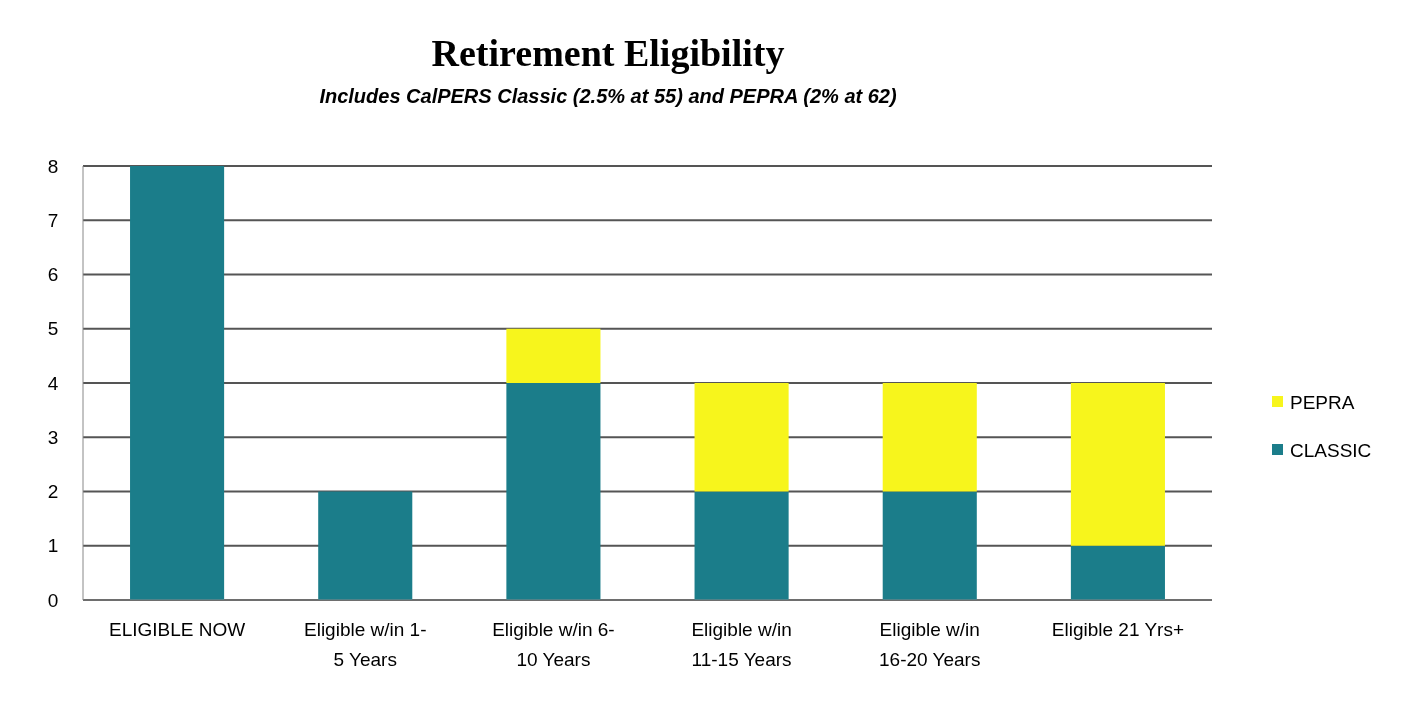 This screenshot has width=1424, height=710. Describe the element at coordinates (53, 546) in the screenshot. I see `y-tick-label: 1` at that location.